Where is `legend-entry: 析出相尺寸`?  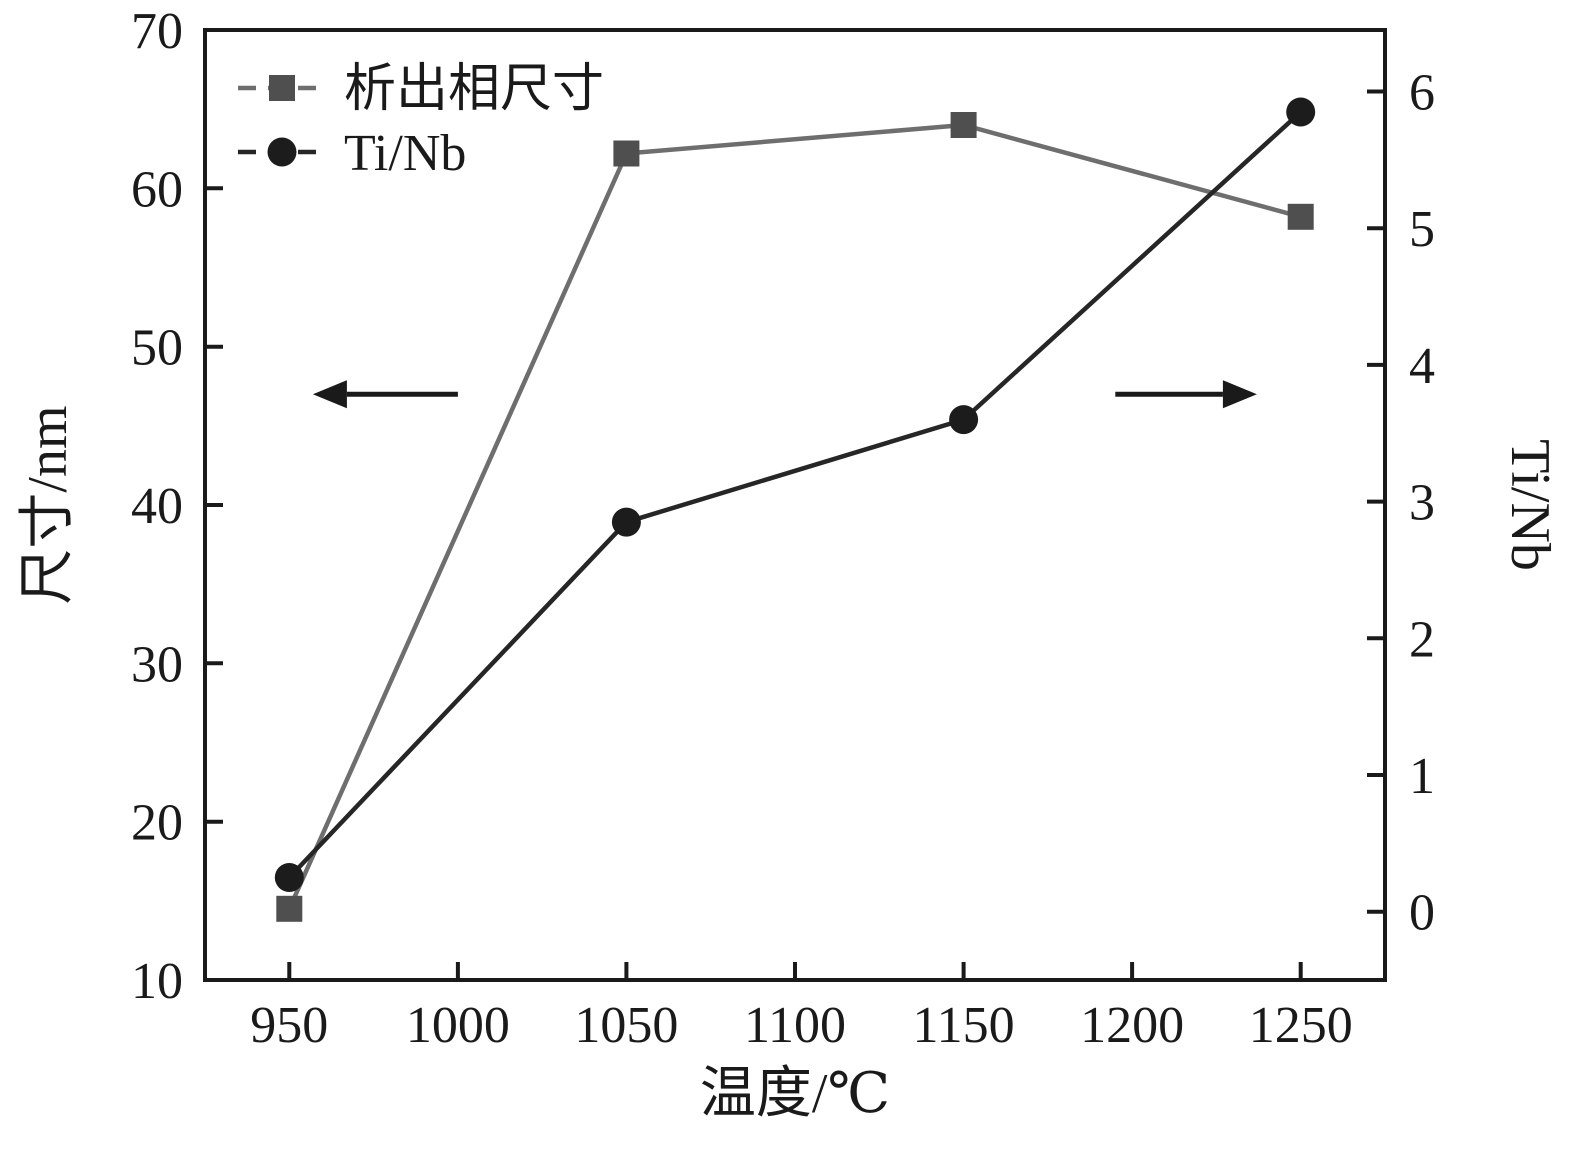
legend-entry: 析出相尺寸 is located at coordinates (421, 89).